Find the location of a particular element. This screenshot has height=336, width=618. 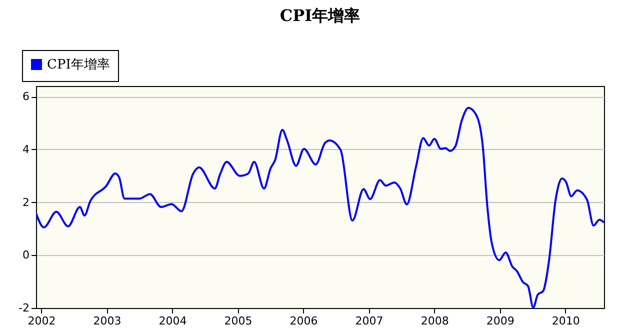

x-tick-label: 2003 is located at coordinates (107, 321).